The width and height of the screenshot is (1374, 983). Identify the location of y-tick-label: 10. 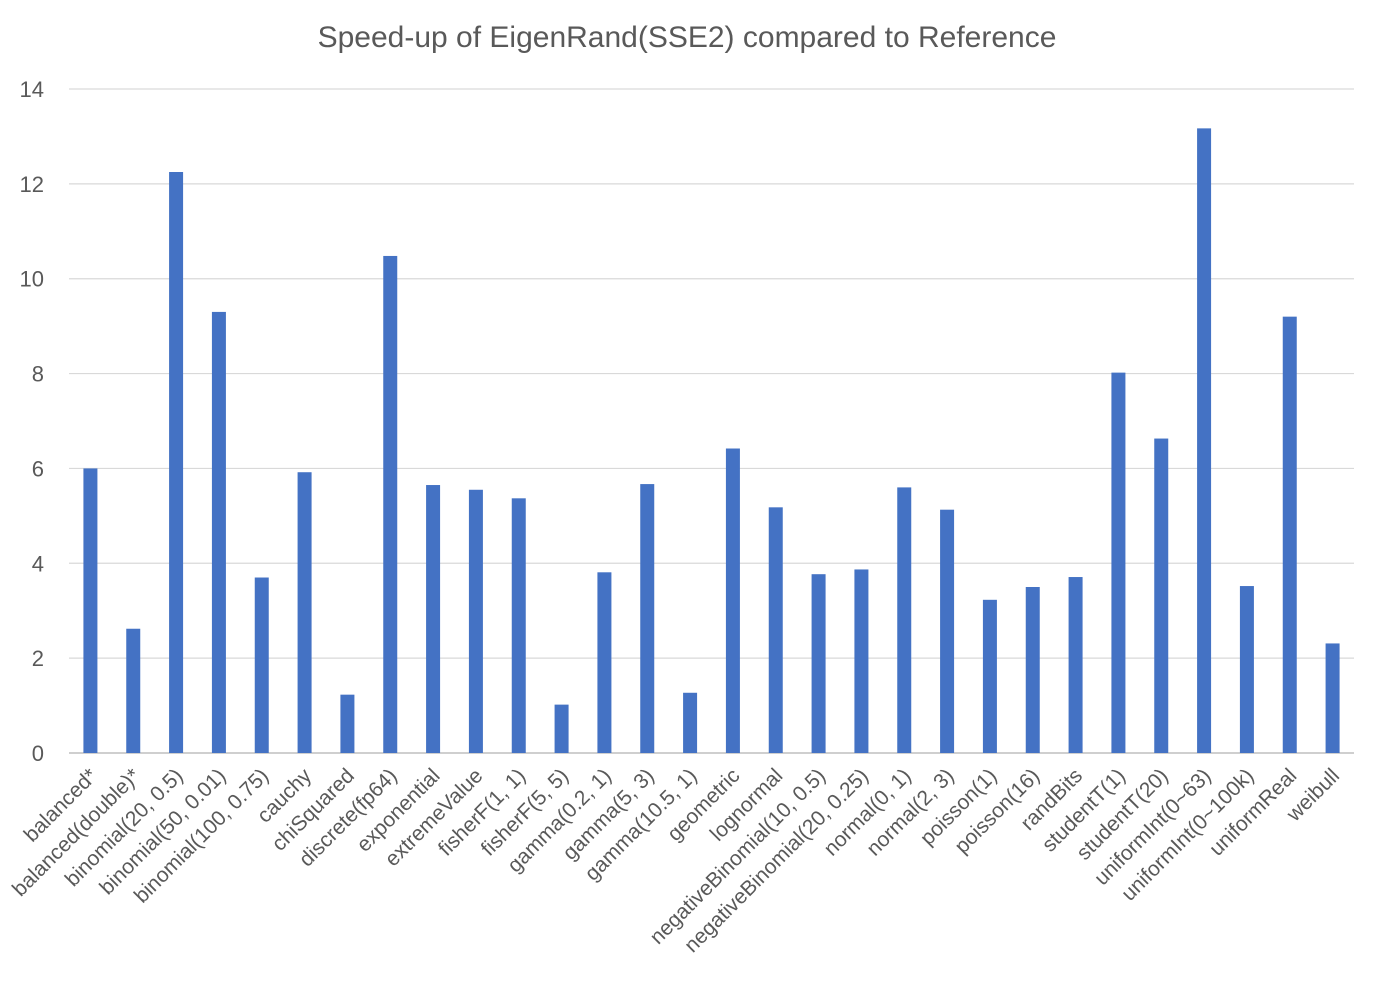
(32, 279).